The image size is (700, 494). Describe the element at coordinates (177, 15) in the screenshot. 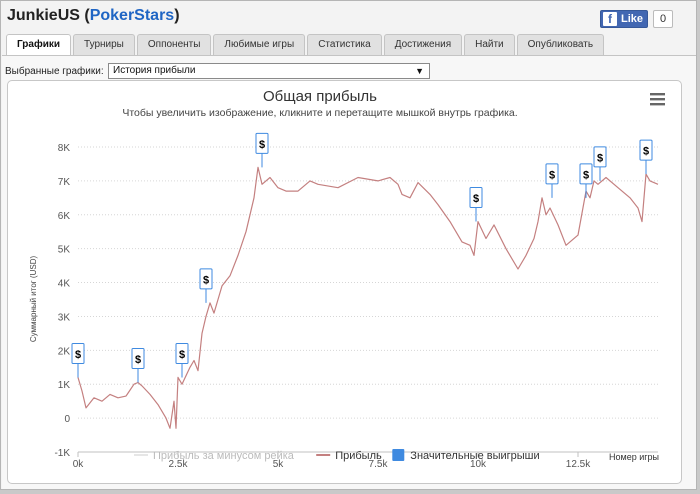

I see `title-paren-close: )` at that location.